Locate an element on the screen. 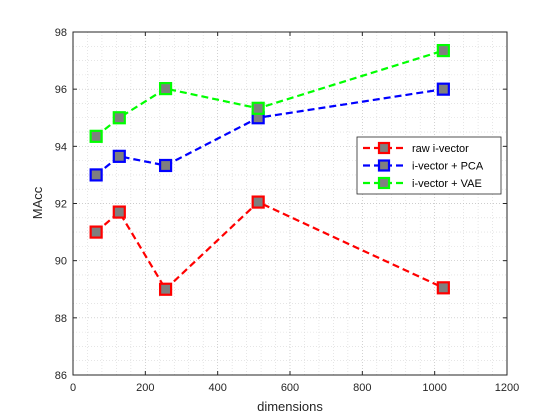 This screenshot has height=420, width=560. y-tick-label: 92 is located at coordinates (61, 205).